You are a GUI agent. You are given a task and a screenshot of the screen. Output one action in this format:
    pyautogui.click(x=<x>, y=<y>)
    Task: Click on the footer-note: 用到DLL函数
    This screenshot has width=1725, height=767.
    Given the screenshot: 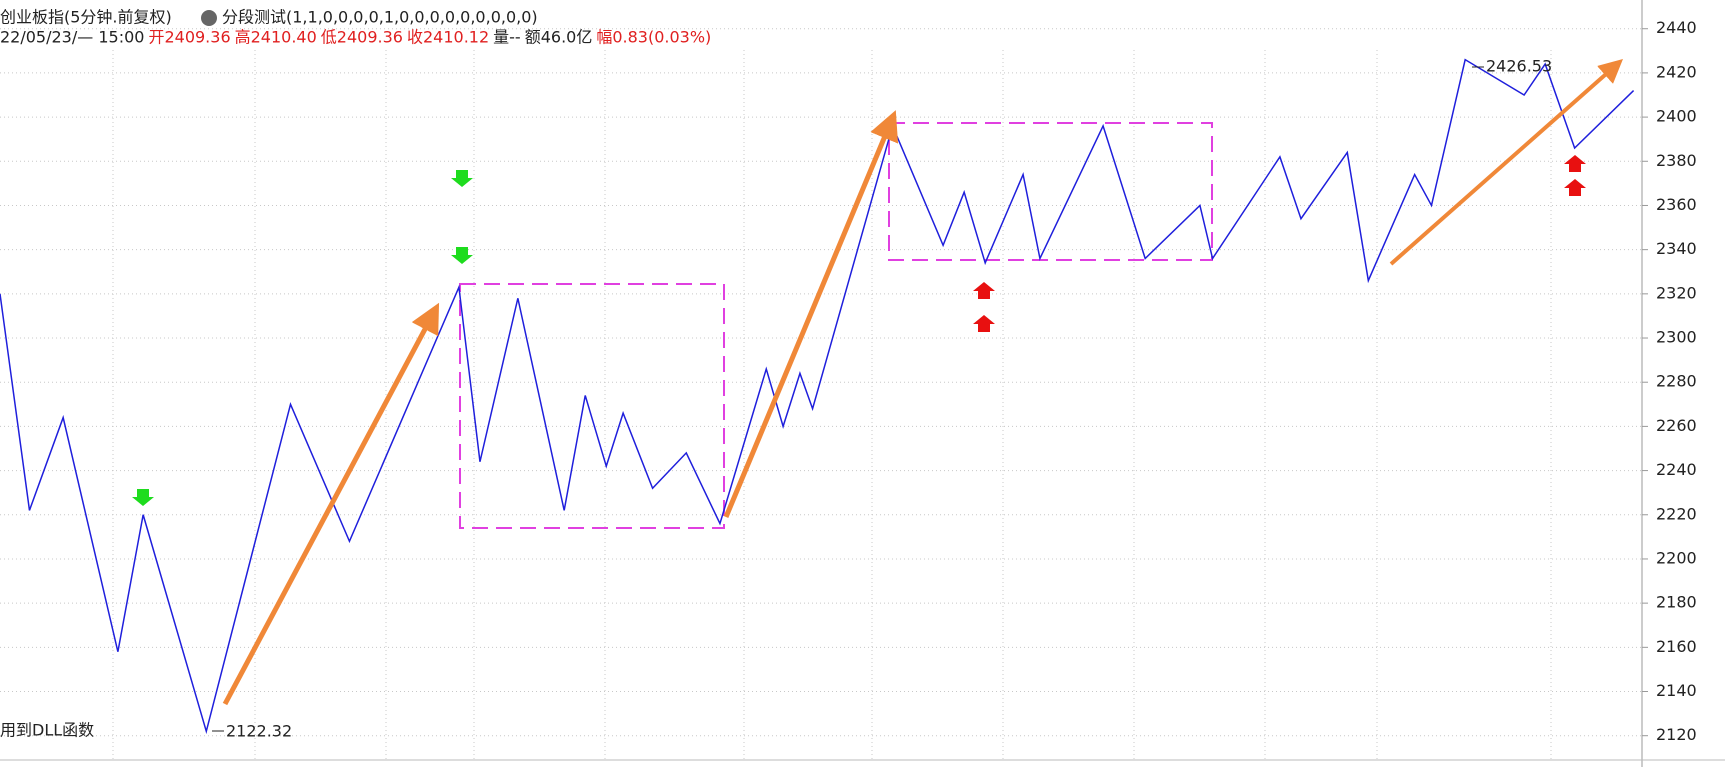 What is the action you would take?
    pyautogui.click(x=47, y=730)
    